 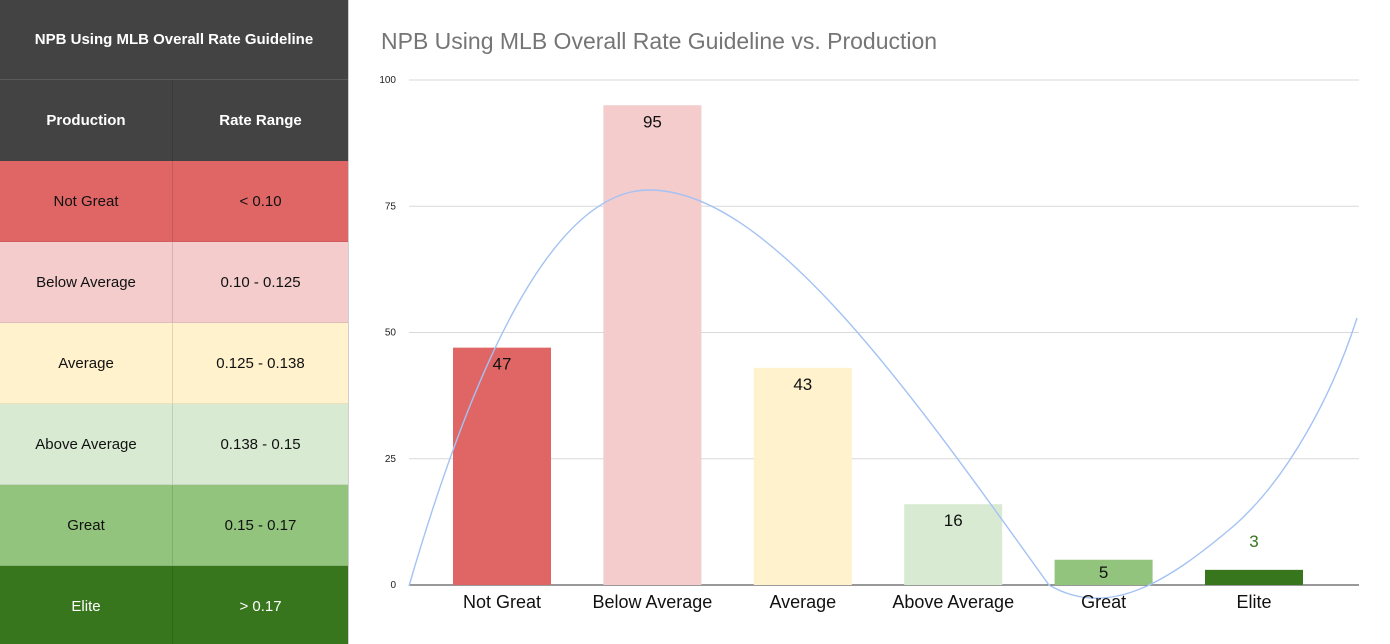 What do you see at coordinates (260, 444) in the screenshot?
I see `rate-range-cell: 0.138 - 0.15` at bounding box center [260, 444].